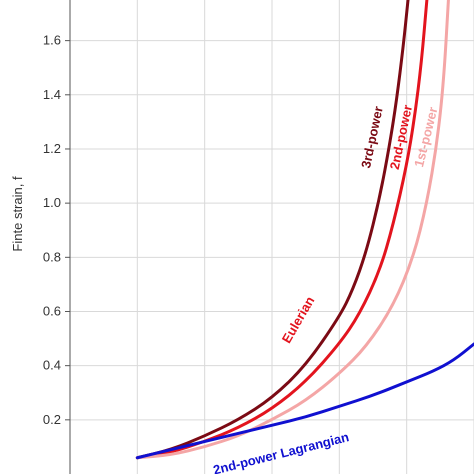 The height and width of the screenshot is (474, 474). What do you see at coordinates (372, 137) in the screenshot?
I see `series-label-0: 3rd-power` at bounding box center [372, 137].